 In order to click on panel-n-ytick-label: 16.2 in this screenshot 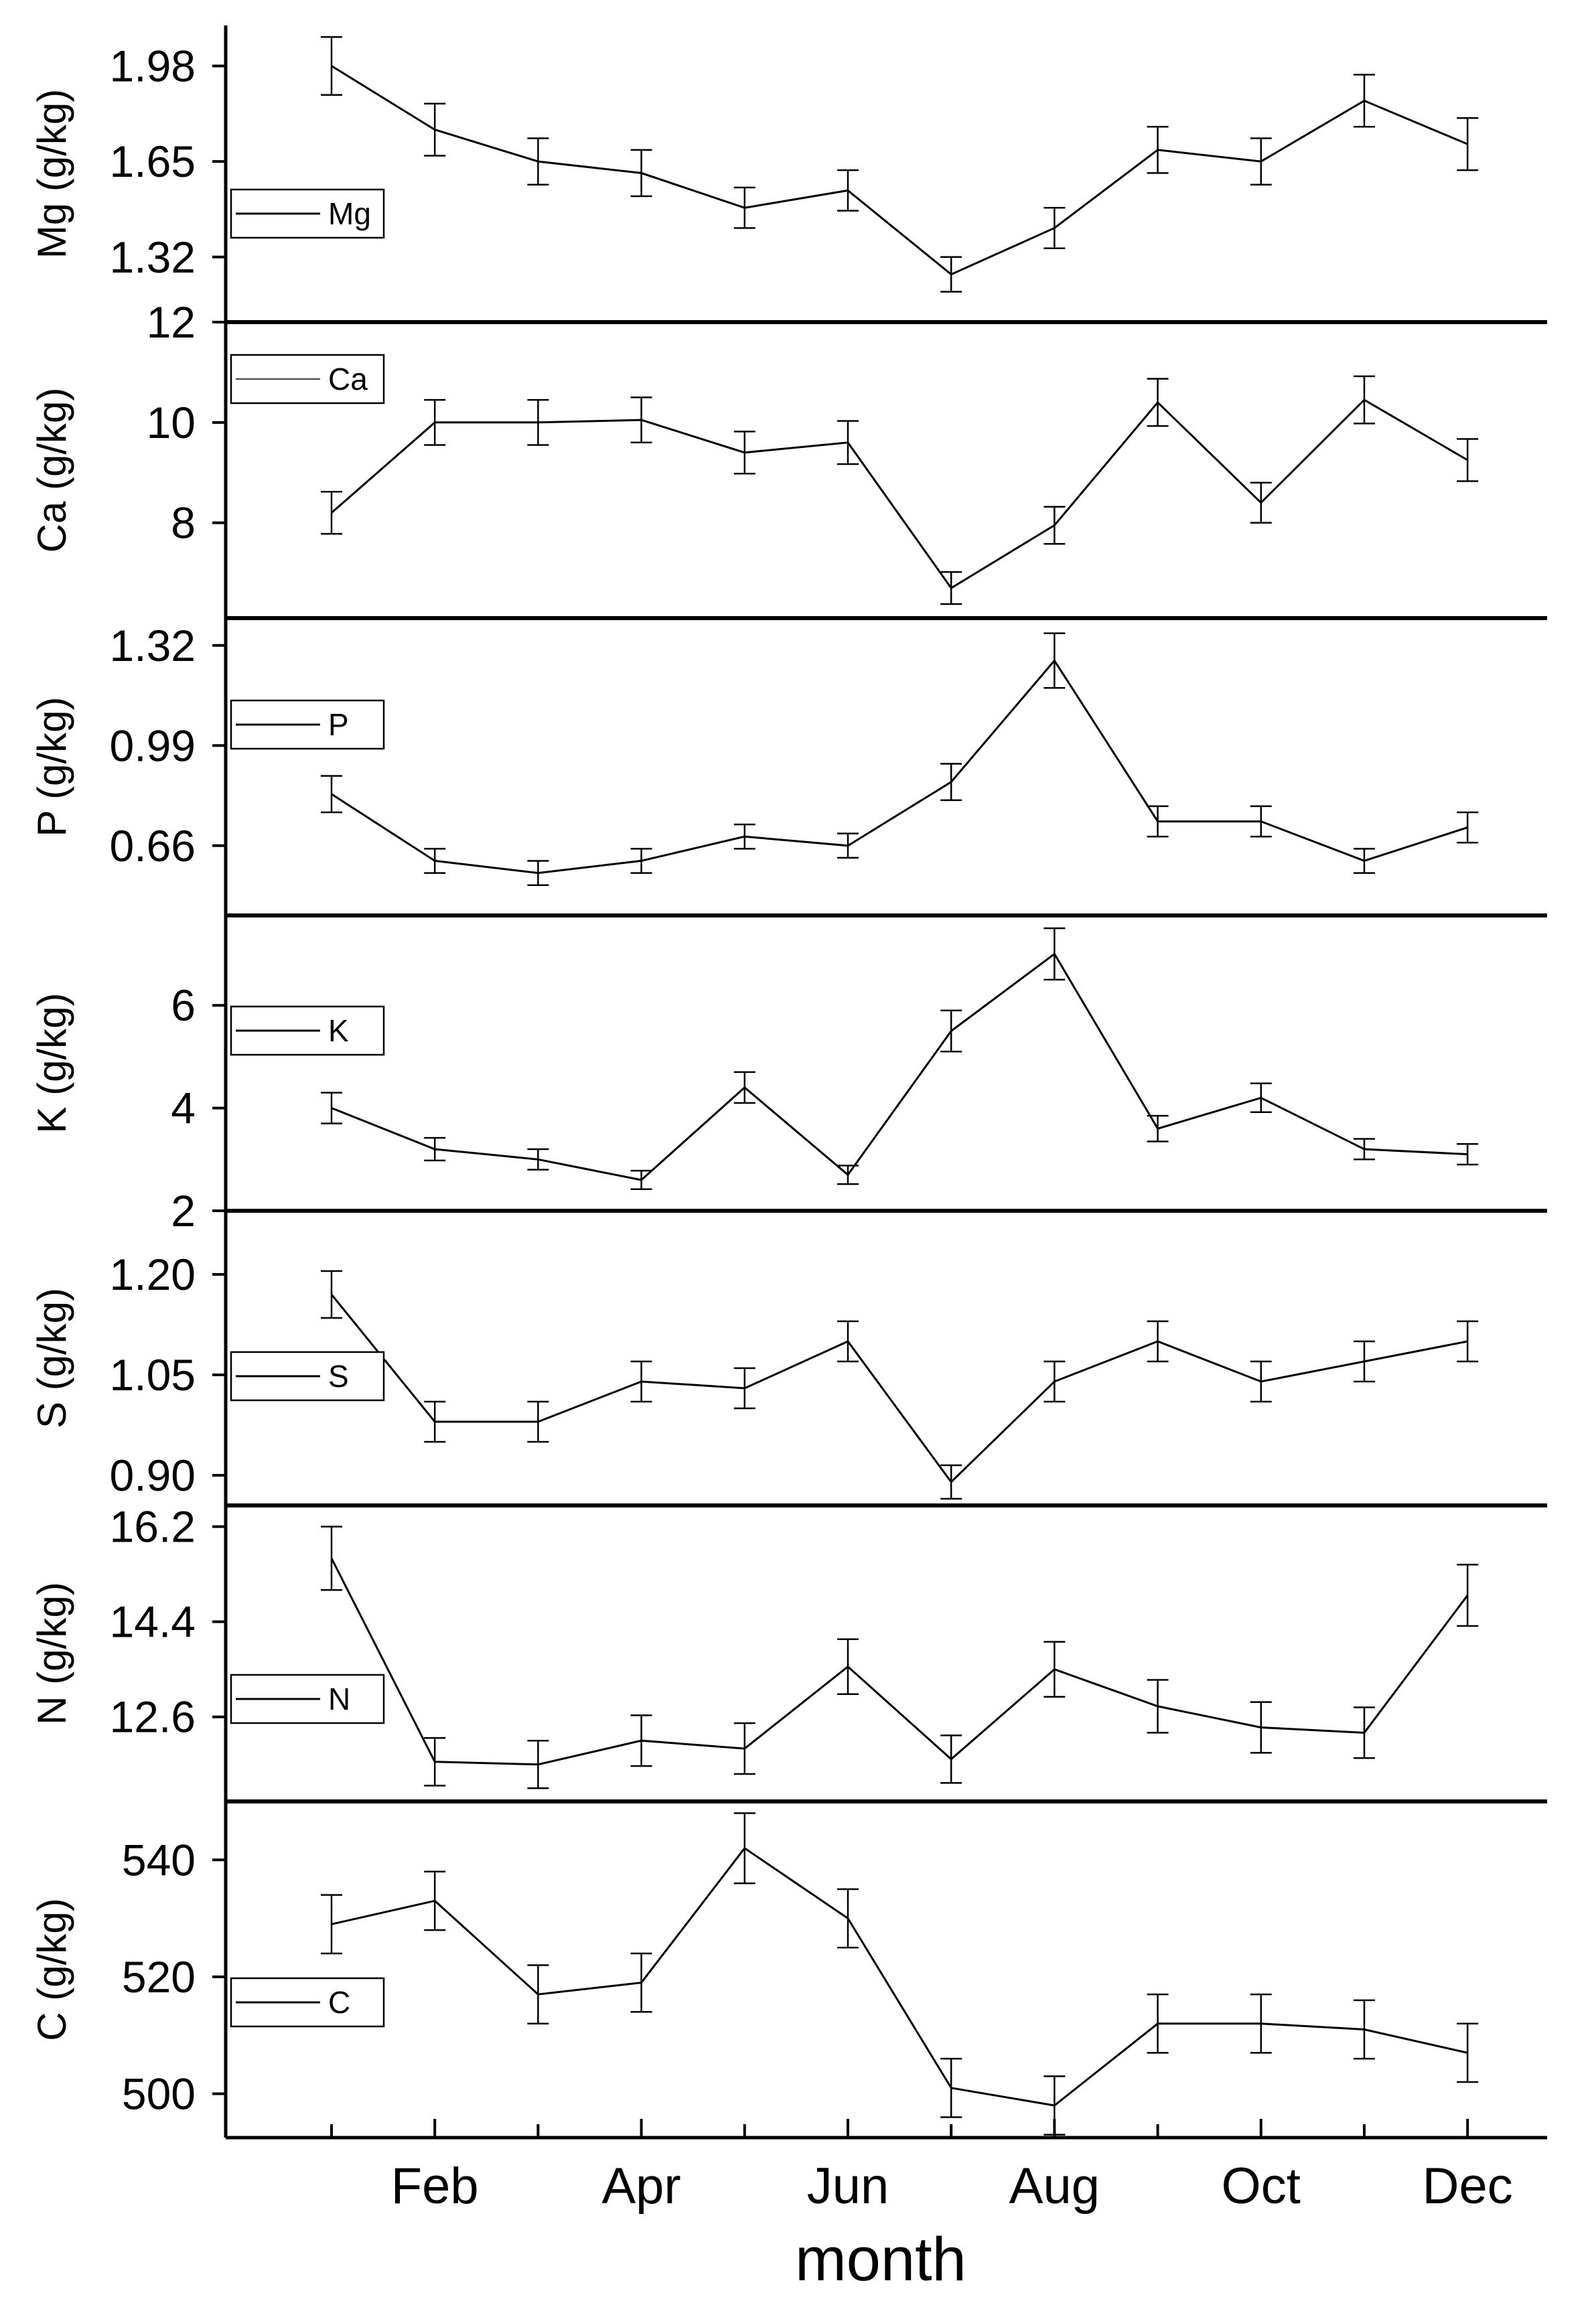, I will do `click(153, 1527)`.